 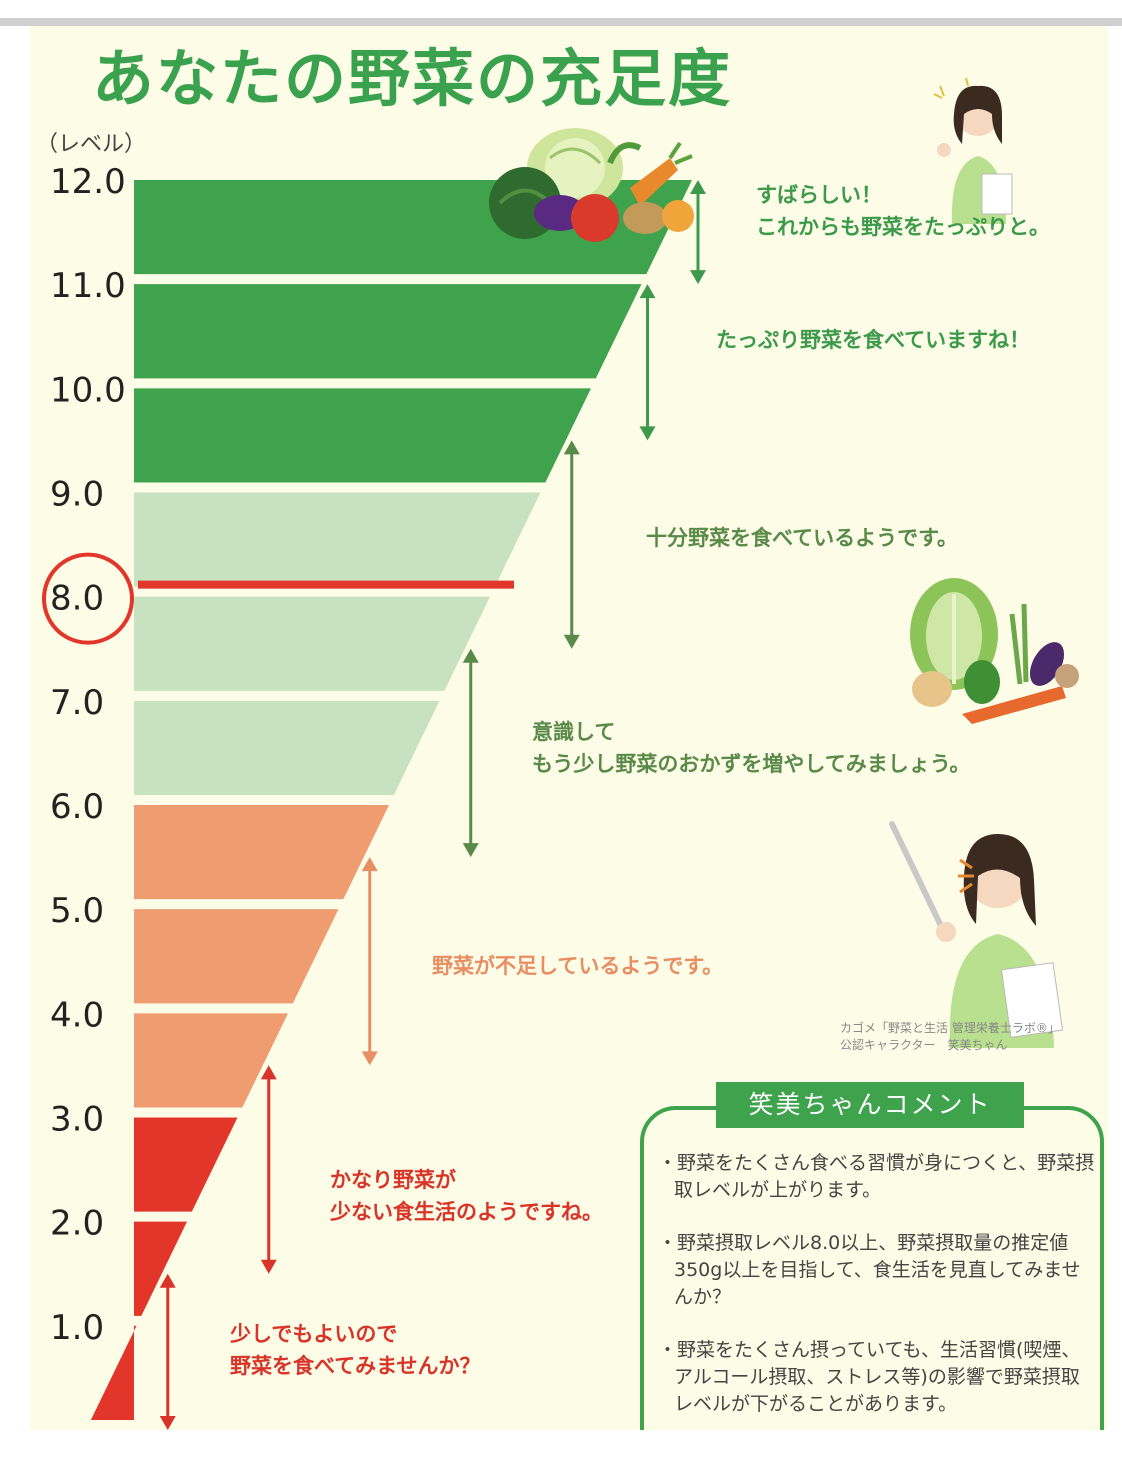 I want to click on screen-bottom, so click(x=561, y=1444).